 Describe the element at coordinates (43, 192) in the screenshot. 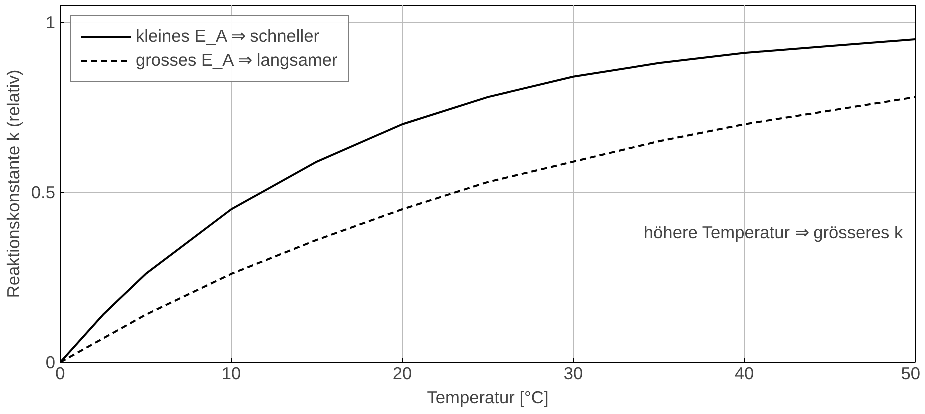

I see `y-tick-label: 0.5` at that location.